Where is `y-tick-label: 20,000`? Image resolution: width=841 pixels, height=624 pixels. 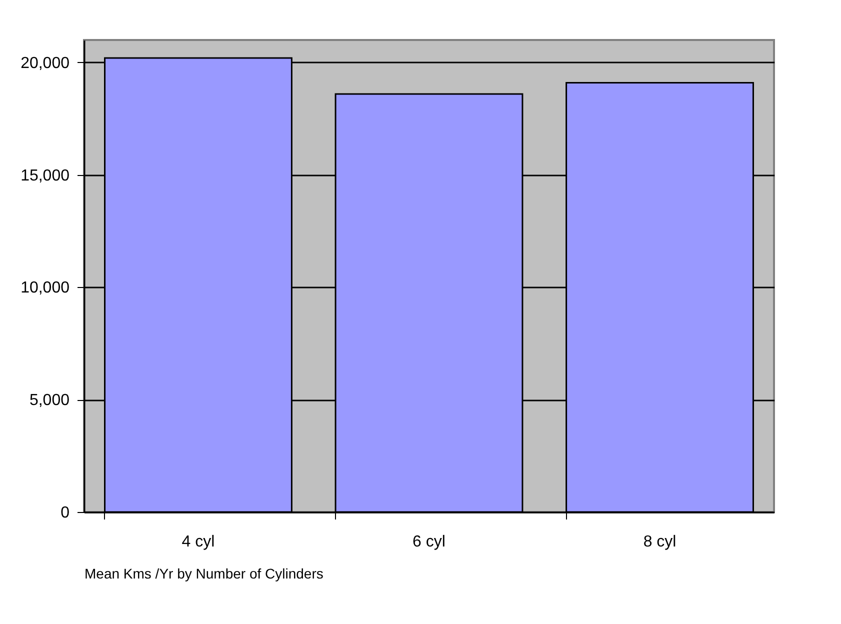 y-tick-label: 20,000 is located at coordinates (45, 63).